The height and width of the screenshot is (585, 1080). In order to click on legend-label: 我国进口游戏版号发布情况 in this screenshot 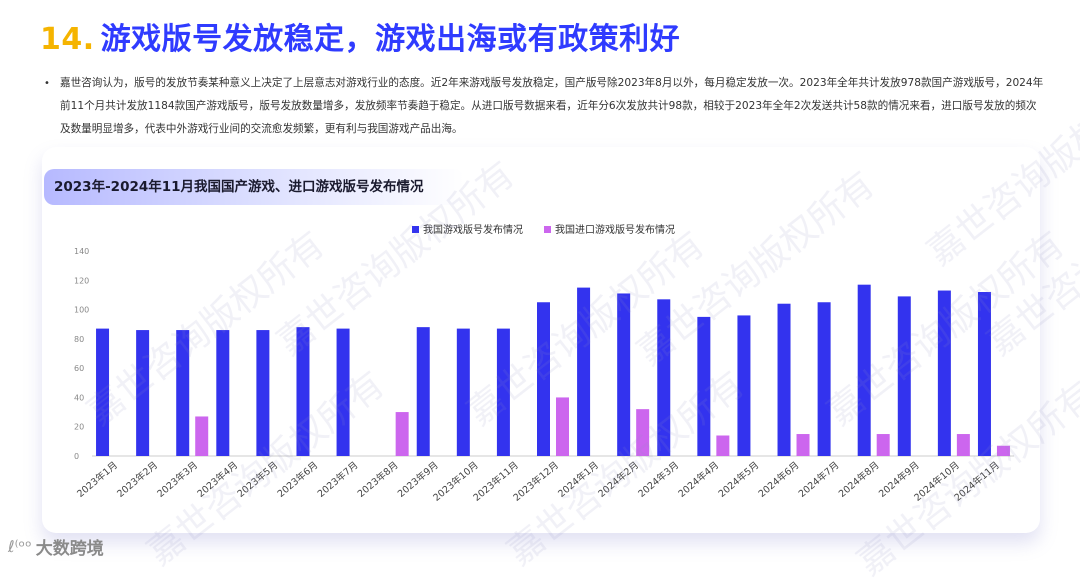, I will do `click(615, 229)`.